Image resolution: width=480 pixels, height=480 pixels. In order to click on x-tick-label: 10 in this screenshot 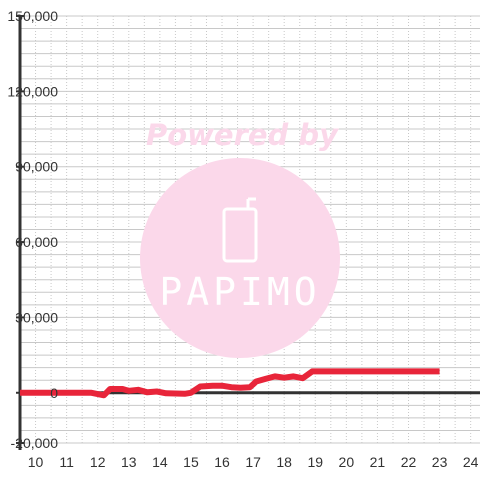, I will do `click(36, 462)`.